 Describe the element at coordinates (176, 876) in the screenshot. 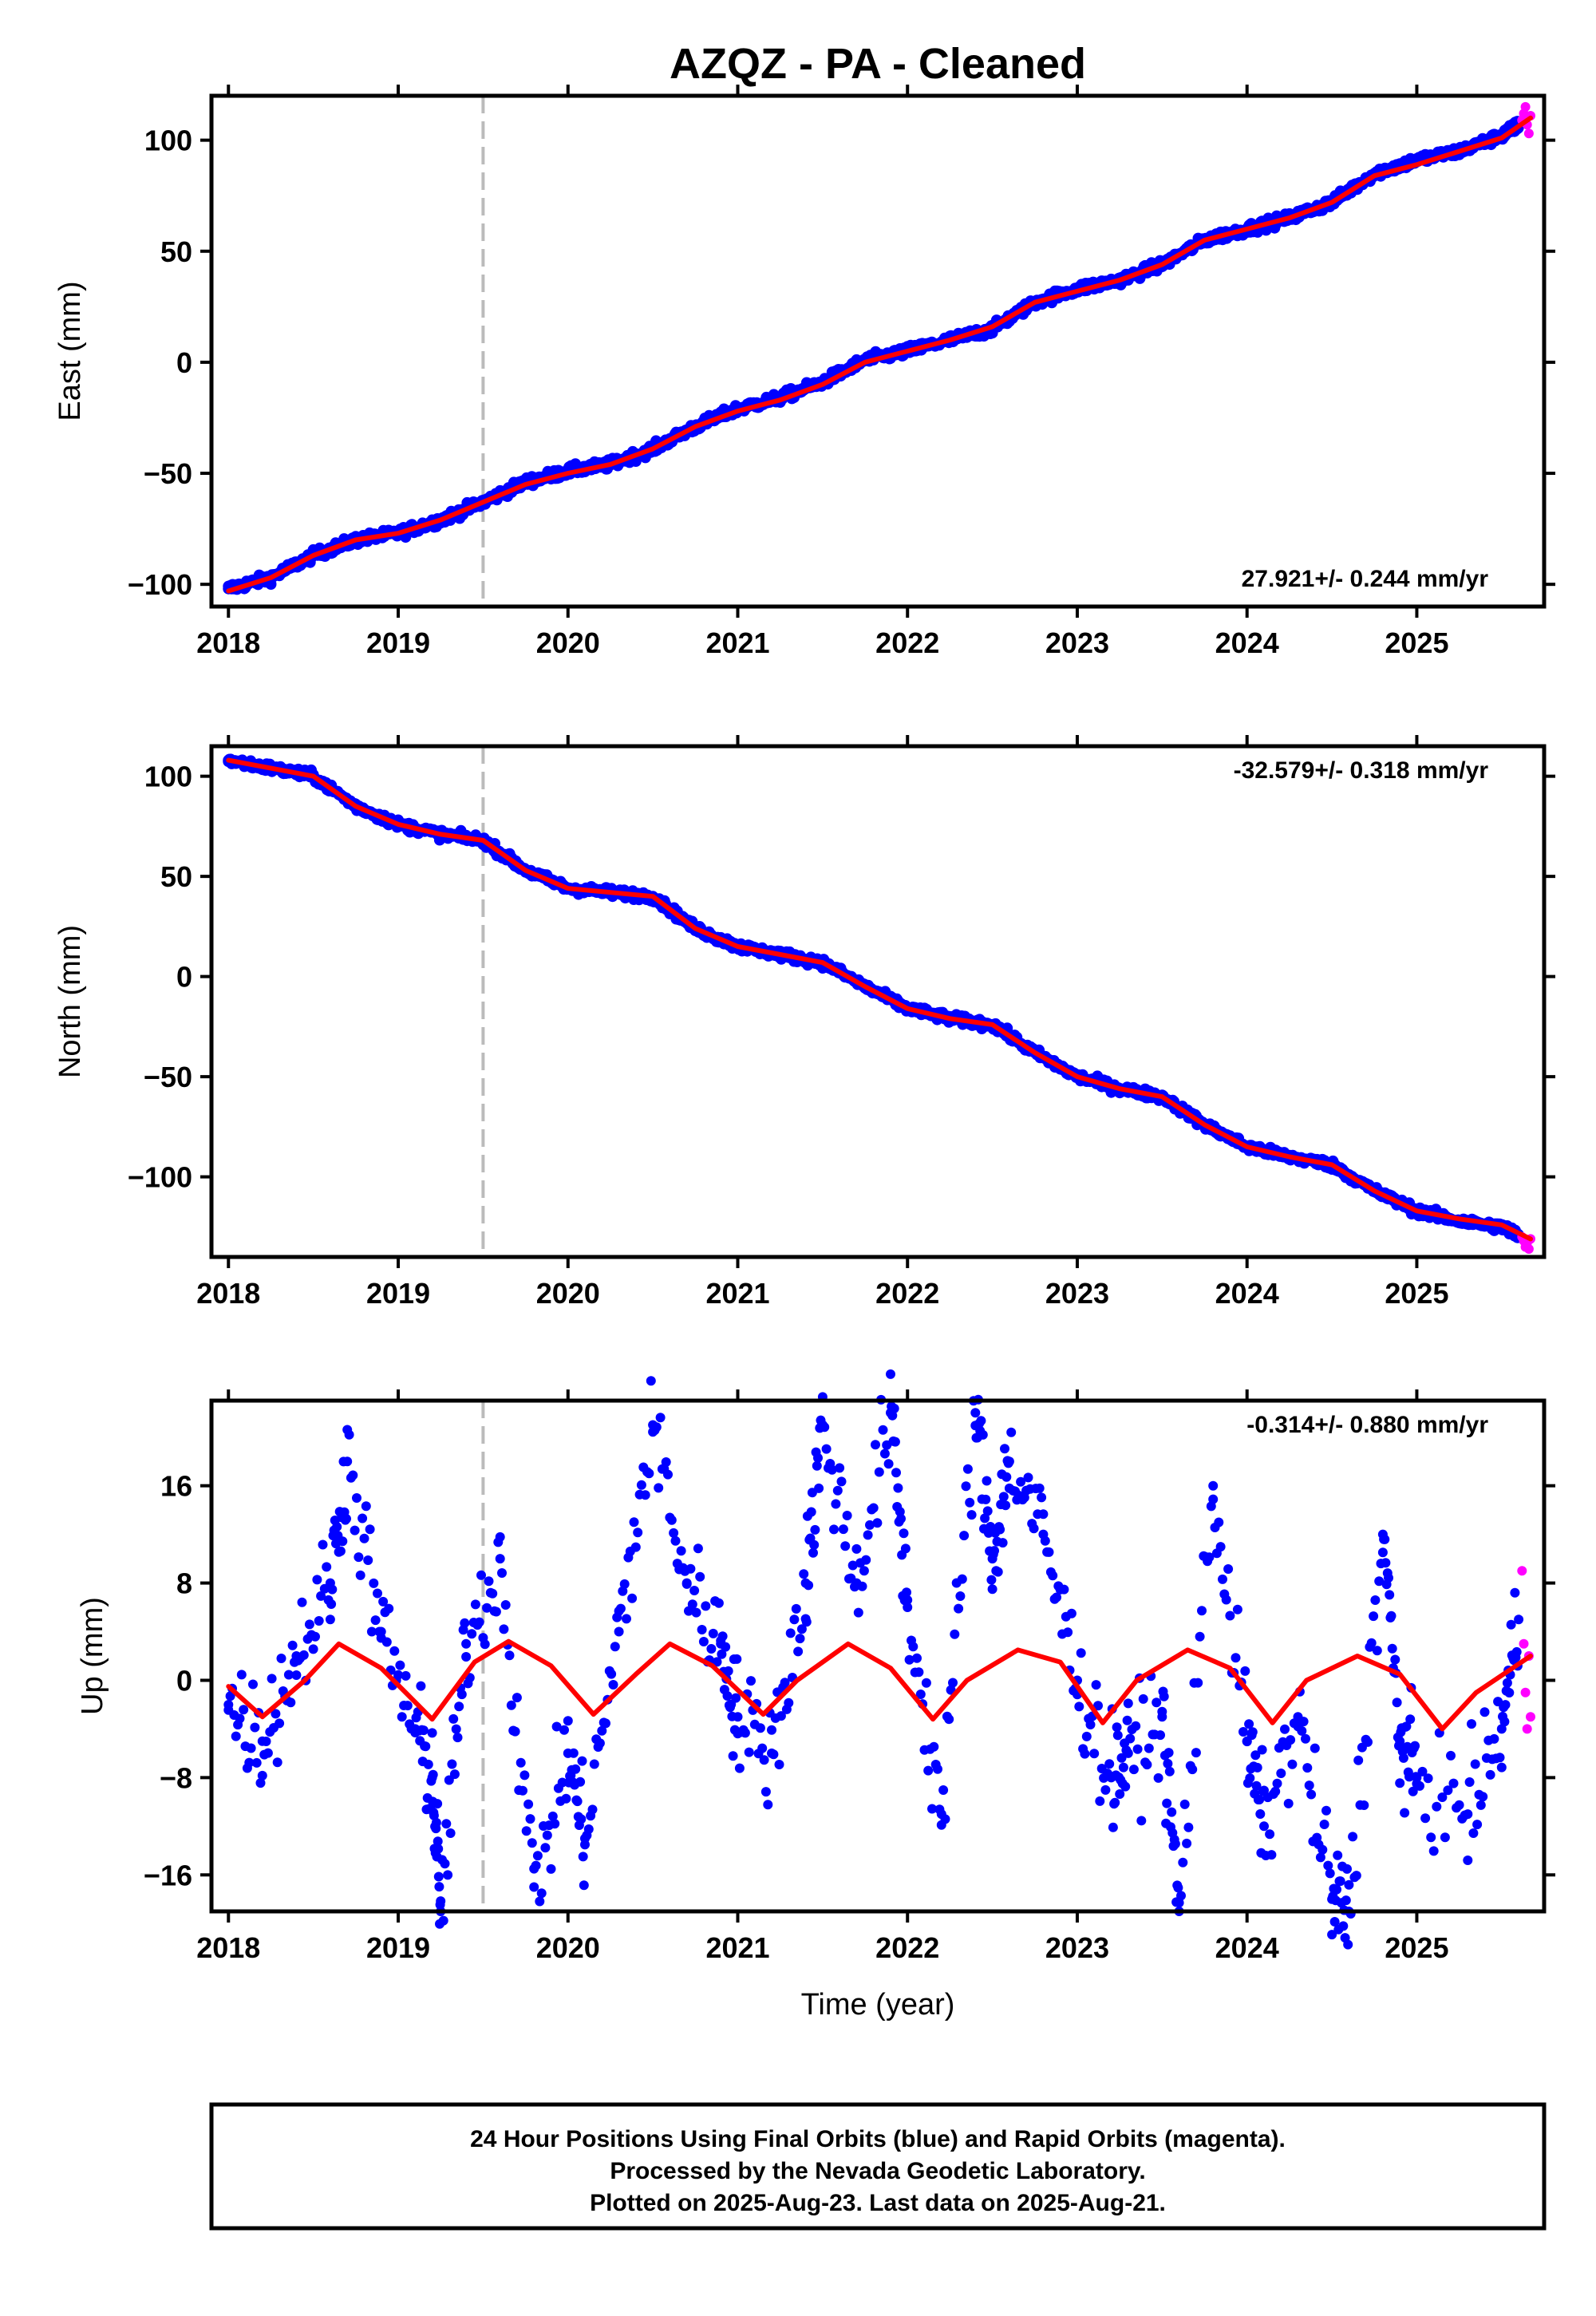

I see `y-tick-label: 50` at that location.